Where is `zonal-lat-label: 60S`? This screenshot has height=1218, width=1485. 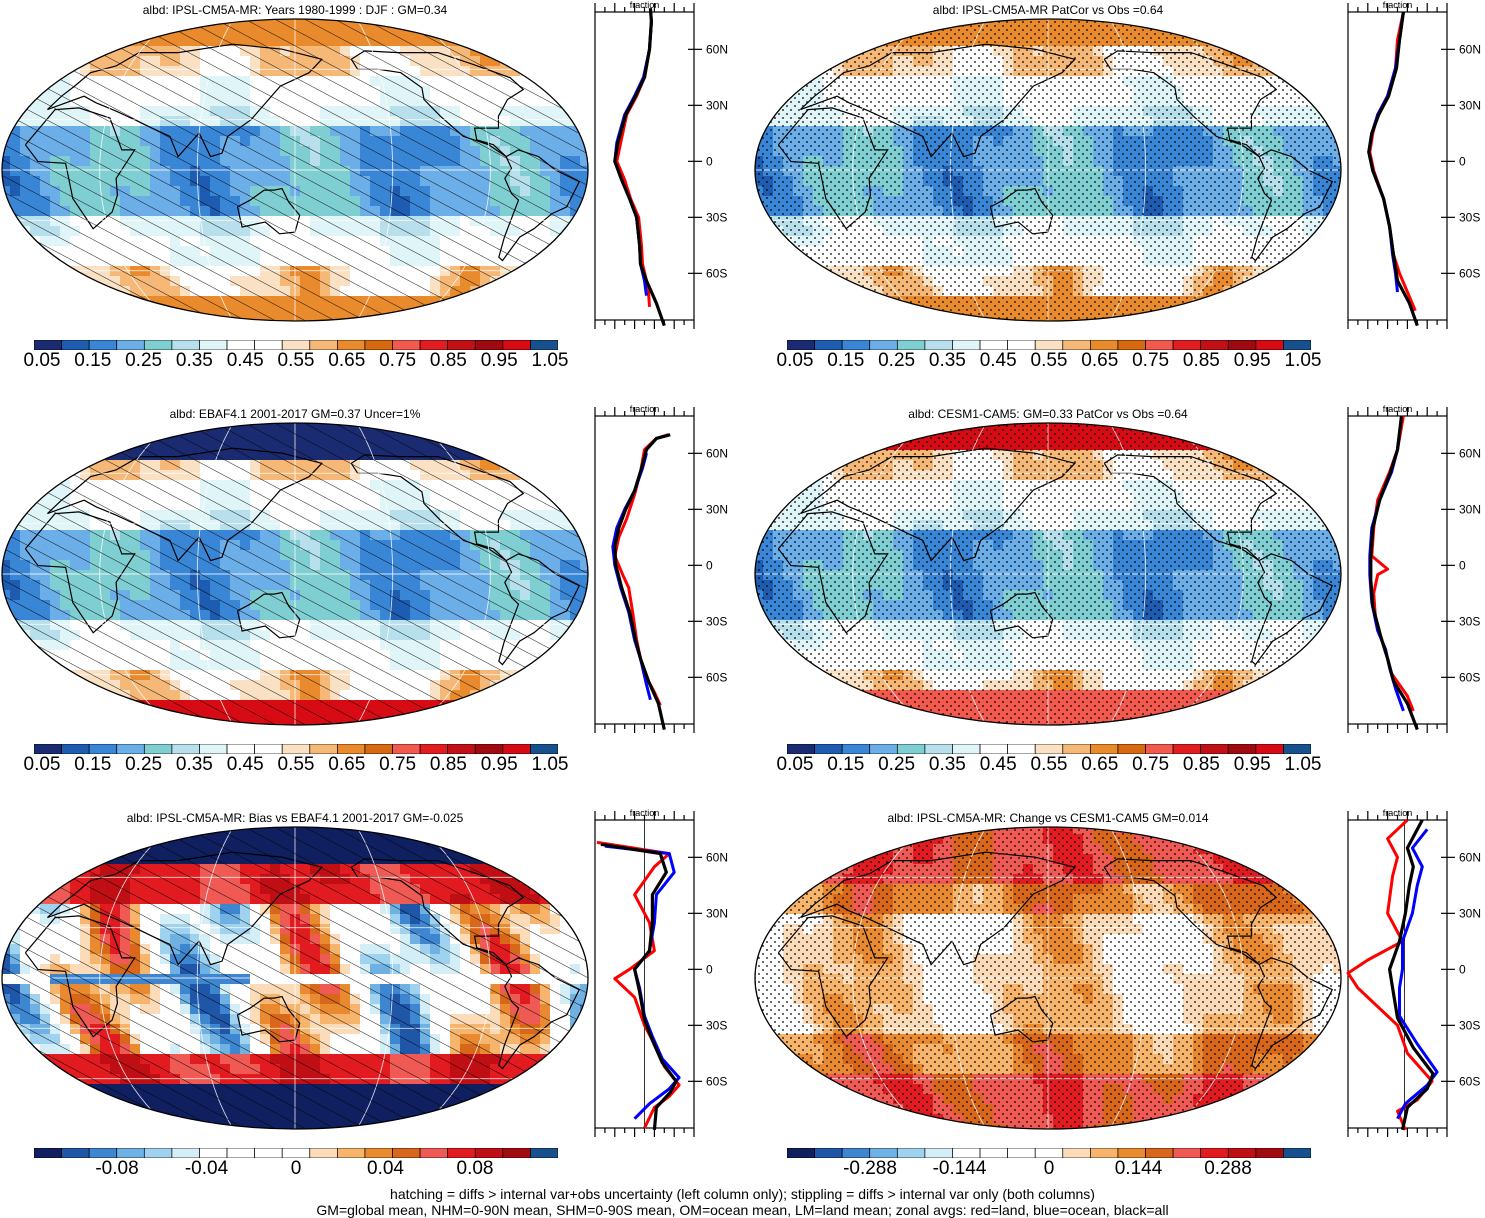
zonal-lat-label: 60S is located at coordinates (716, 273).